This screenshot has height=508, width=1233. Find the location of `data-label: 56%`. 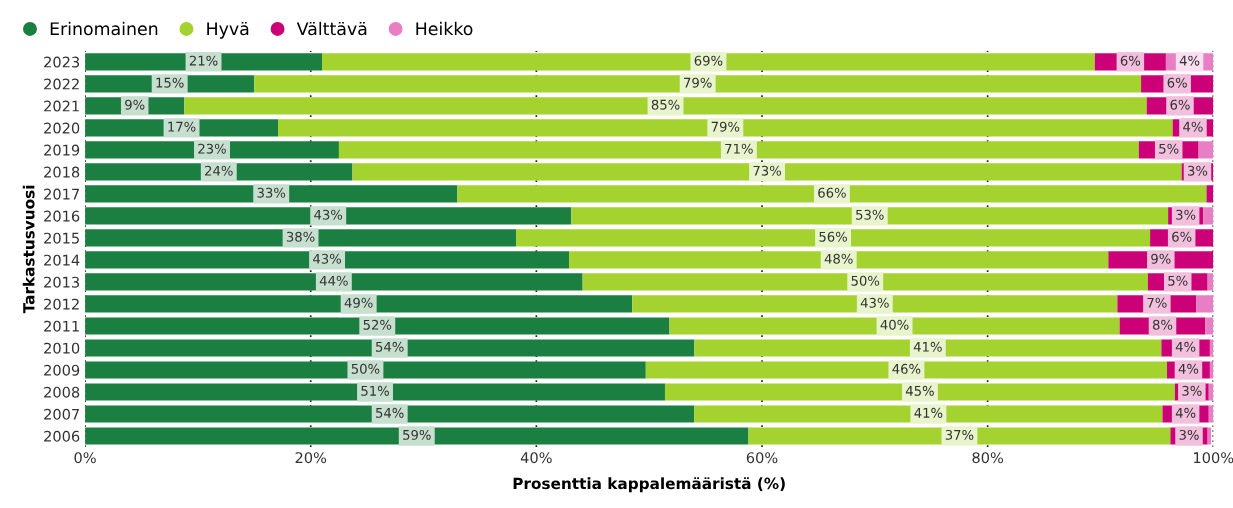

data-label: 56% is located at coordinates (833, 236).